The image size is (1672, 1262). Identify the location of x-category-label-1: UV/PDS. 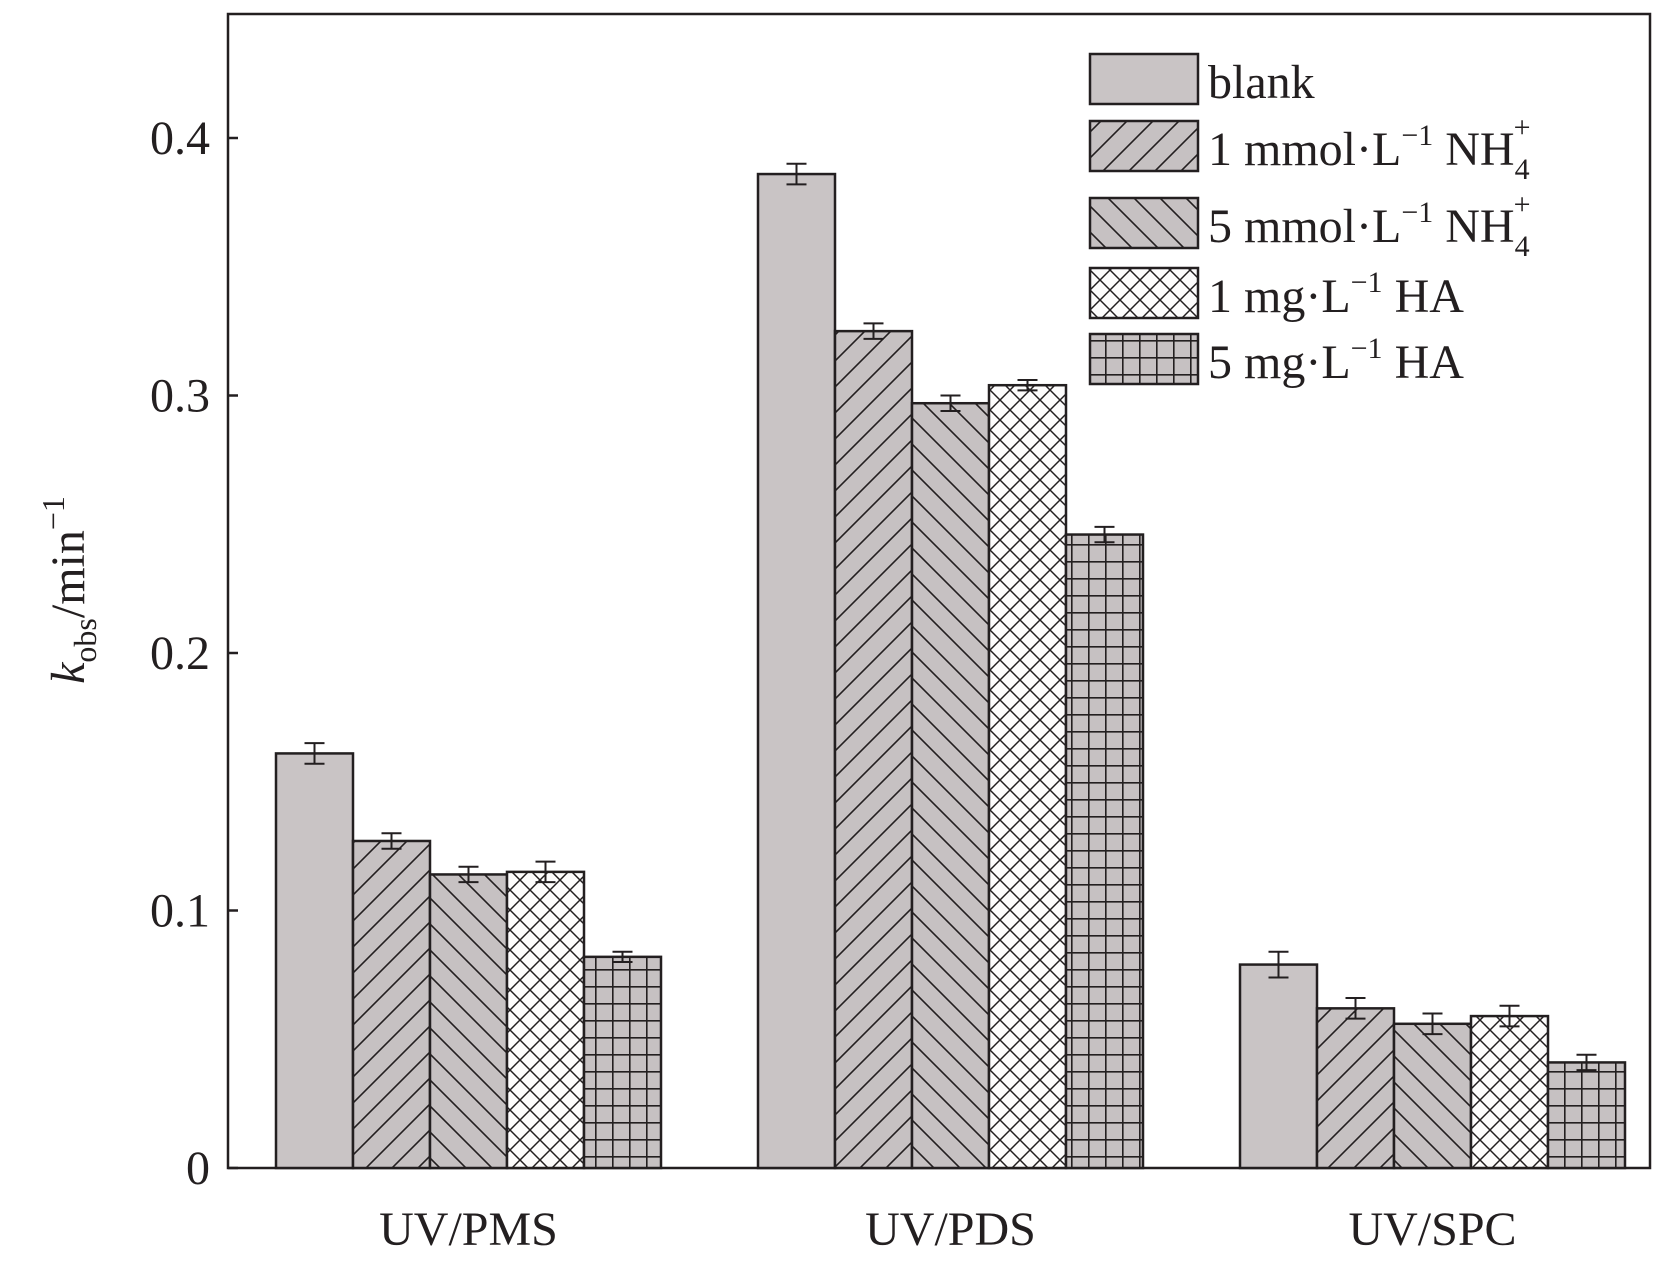
(950, 1229).